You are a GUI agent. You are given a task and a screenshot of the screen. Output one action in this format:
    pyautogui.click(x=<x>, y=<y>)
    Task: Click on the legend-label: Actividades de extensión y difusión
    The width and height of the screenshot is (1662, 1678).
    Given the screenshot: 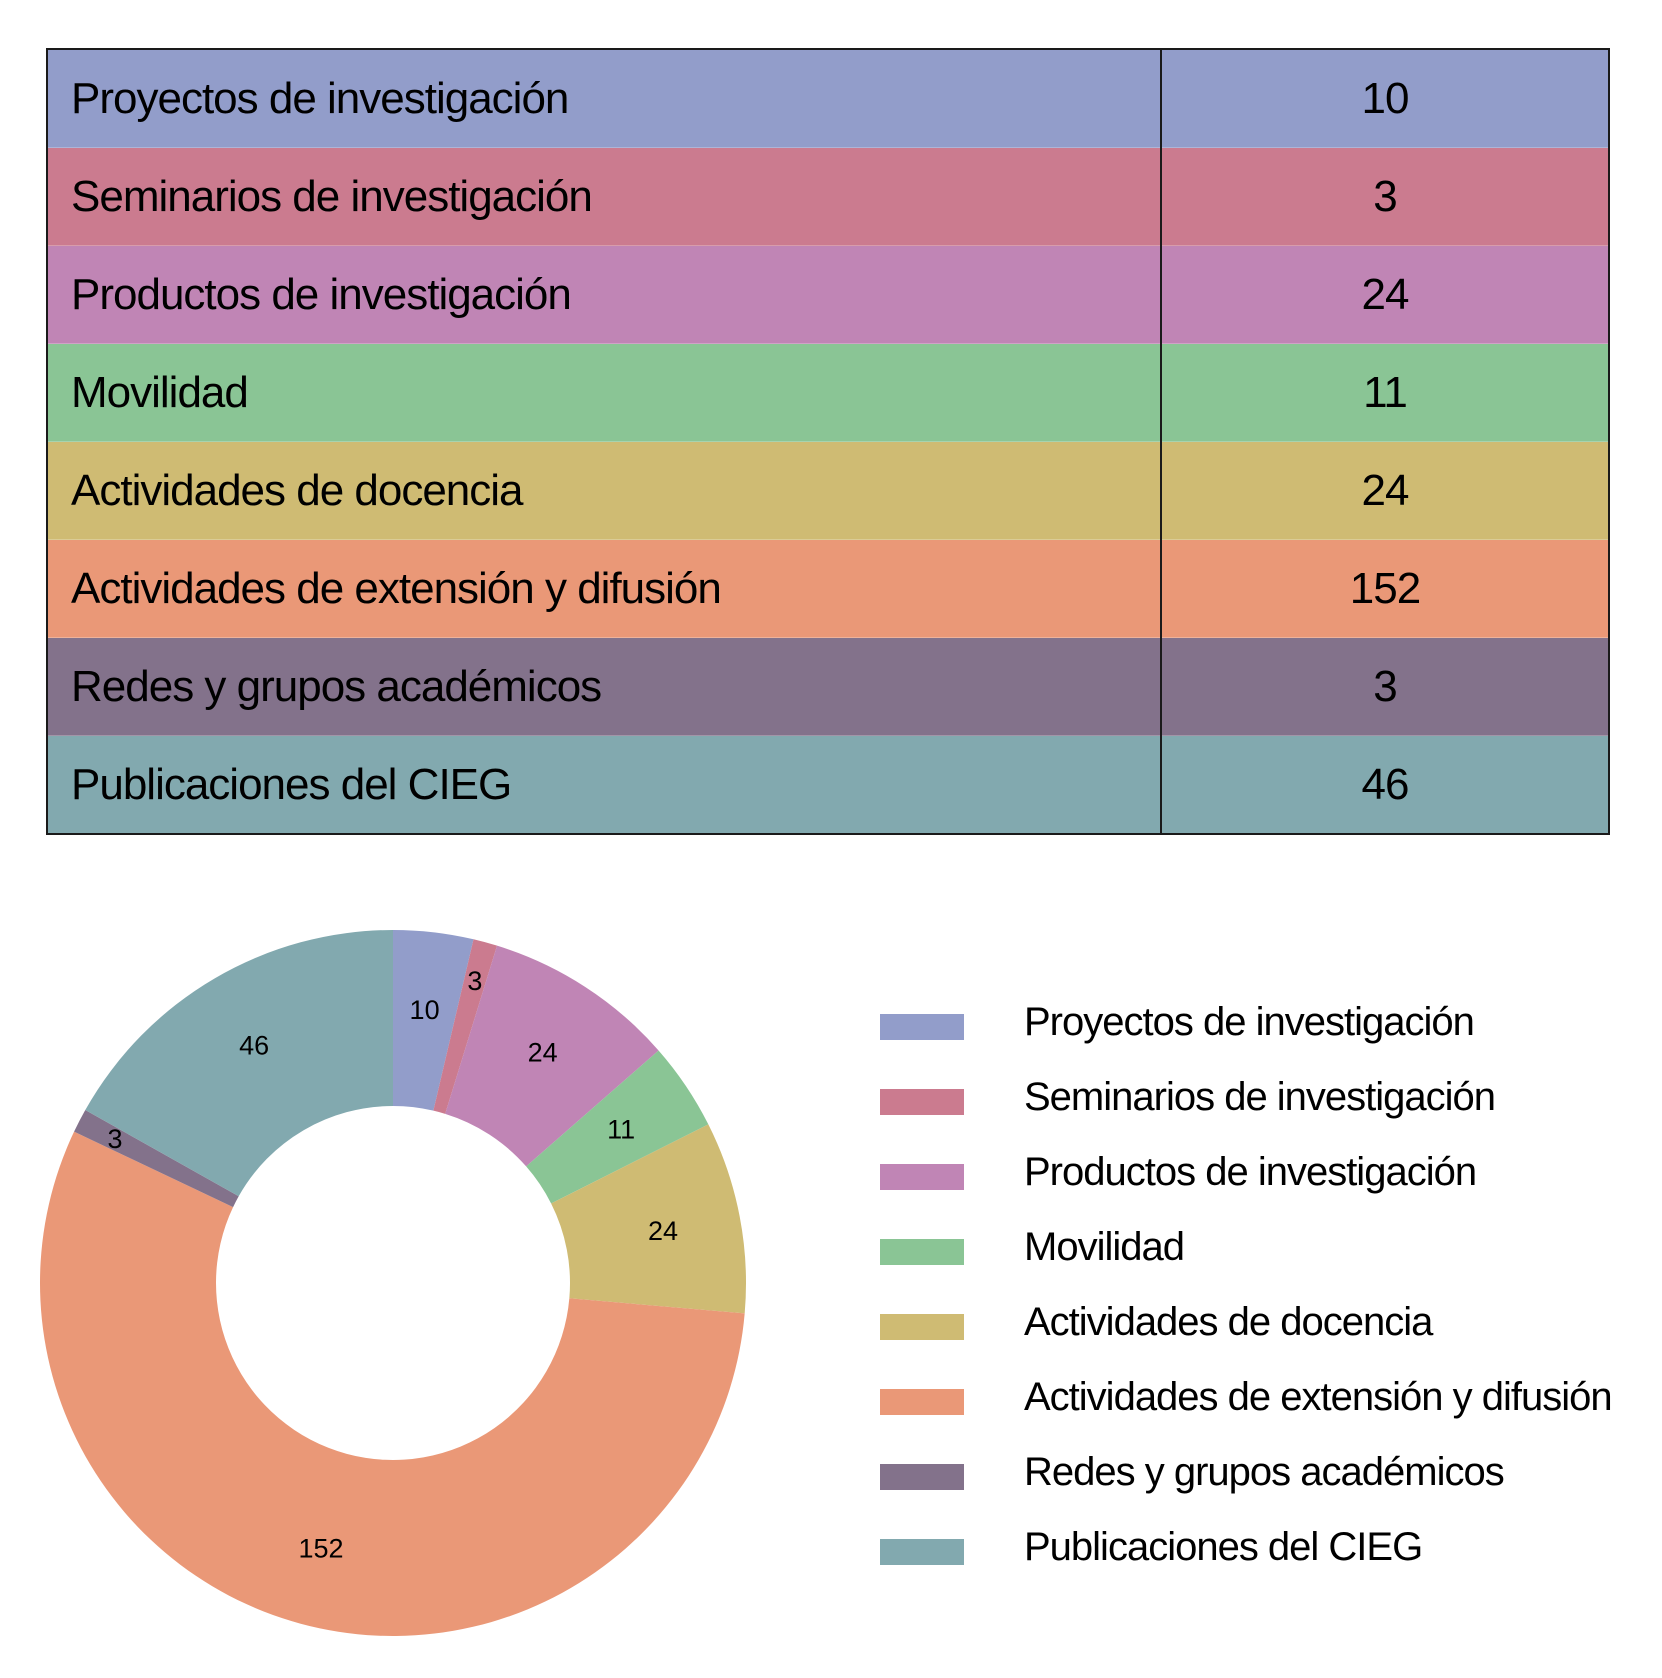 What is the action you would take?
    pyautogui.click(x=1318, y=1397)
    